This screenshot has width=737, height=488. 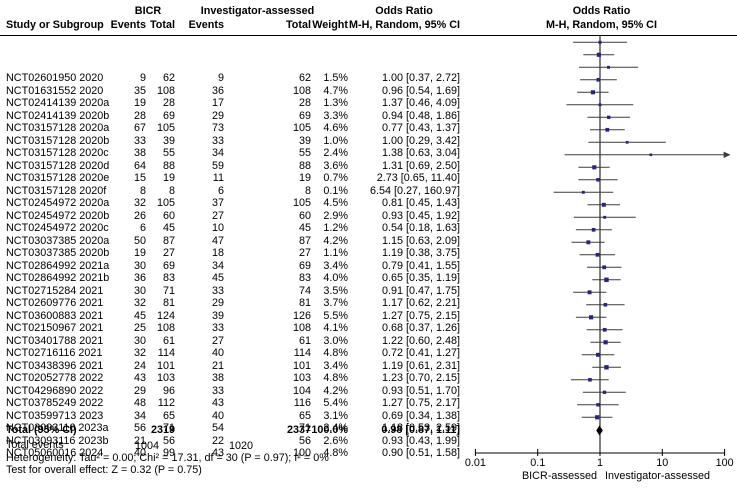 What do you see at coordinates (420, 203) in the screenshot?
I see `or-ci-text: 0.81 [0.45, 1.43]` at bounding box center [420, 203].